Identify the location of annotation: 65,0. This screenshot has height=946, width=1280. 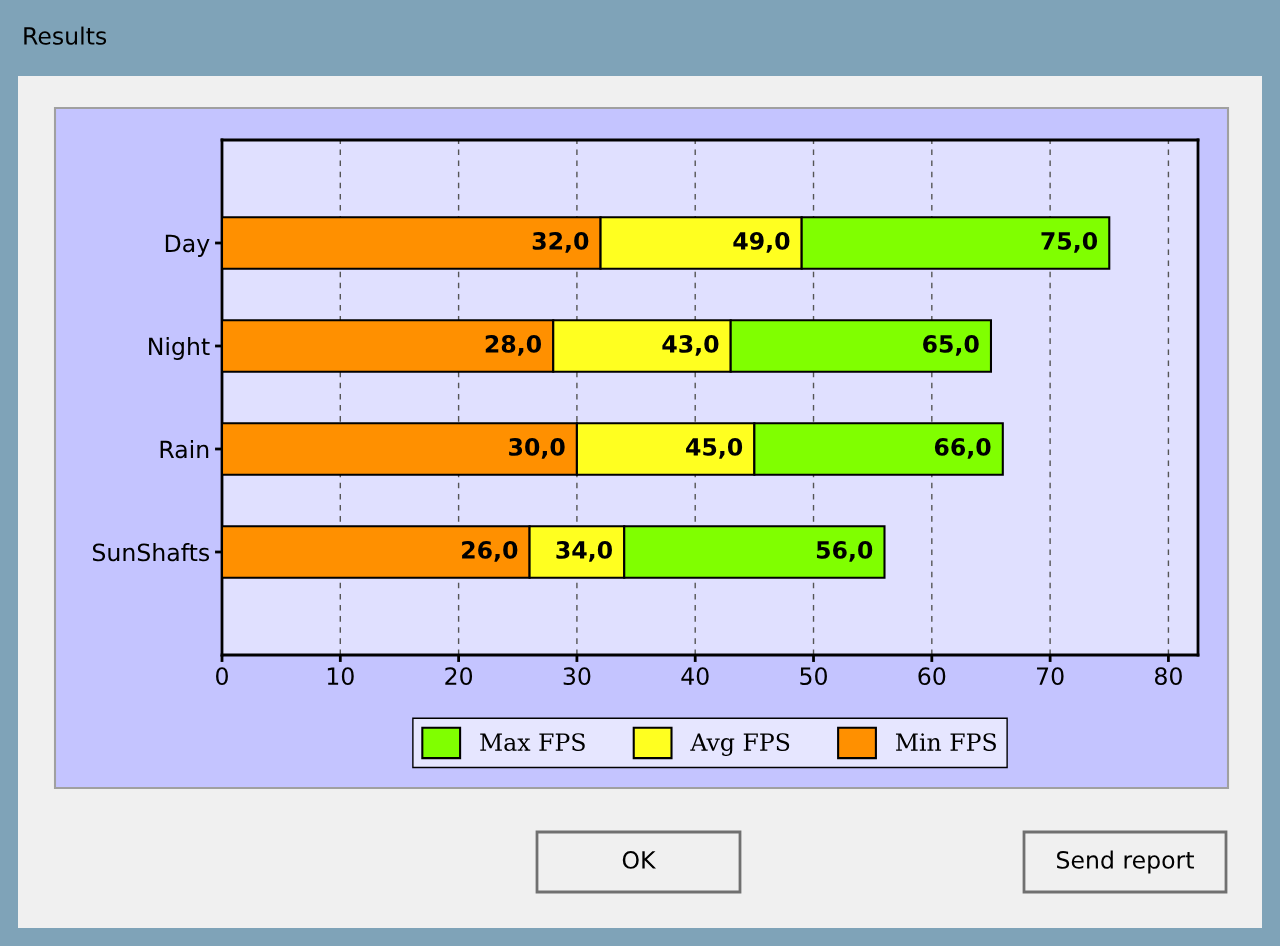
(951, 345).